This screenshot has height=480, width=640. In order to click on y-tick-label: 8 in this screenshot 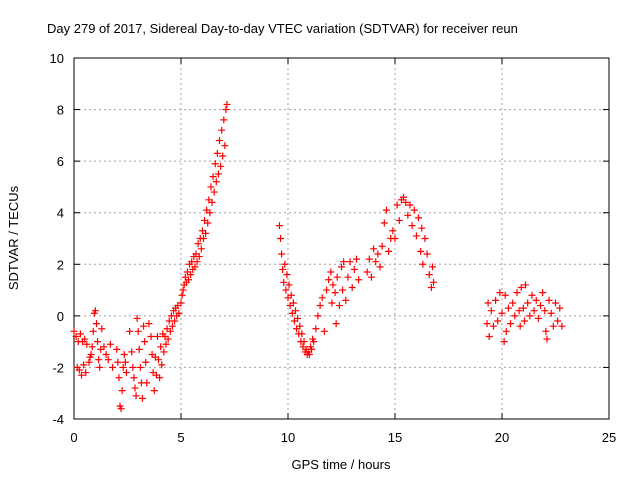, I will do `click(60, 110)`.